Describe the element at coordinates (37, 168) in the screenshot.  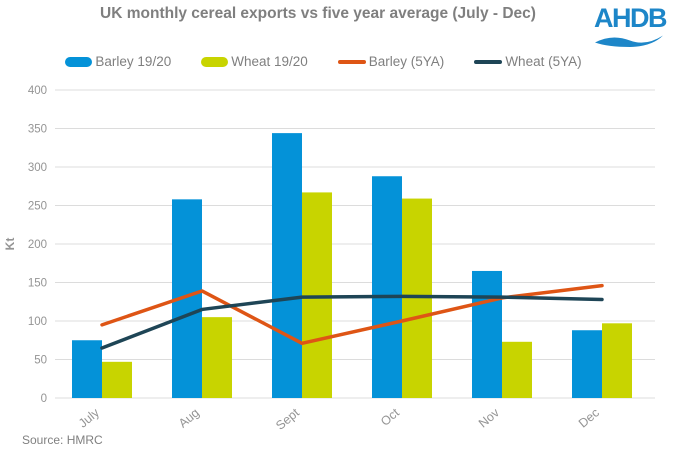
I see `y-tick-label: 300` at that location.